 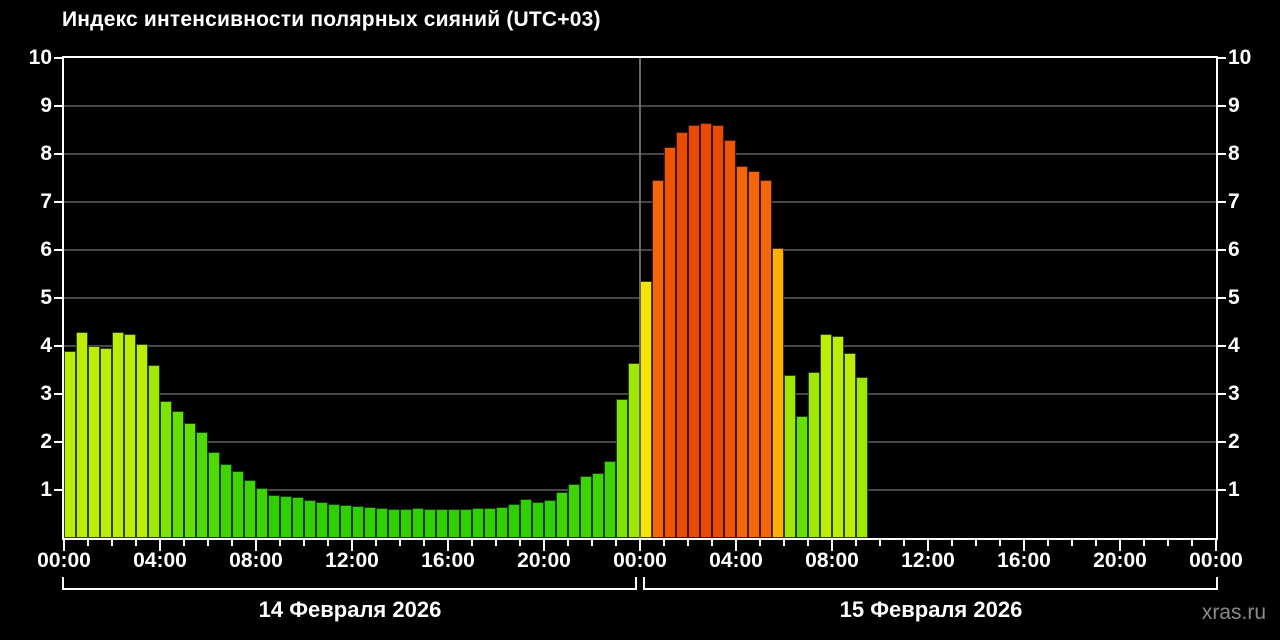 I want to click on date-label-2: 15 Февраля 2026, so click(x=931, y=609).